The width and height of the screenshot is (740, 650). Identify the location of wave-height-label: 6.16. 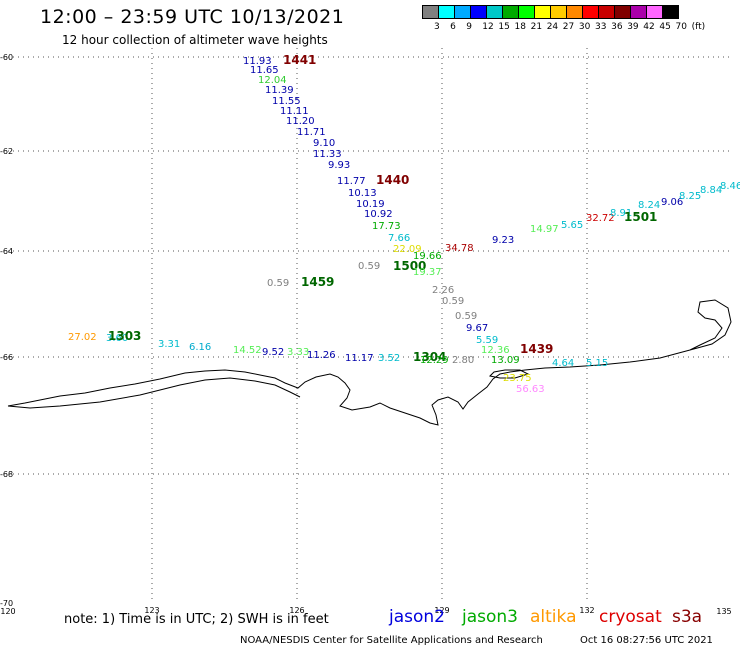
(200, 347).